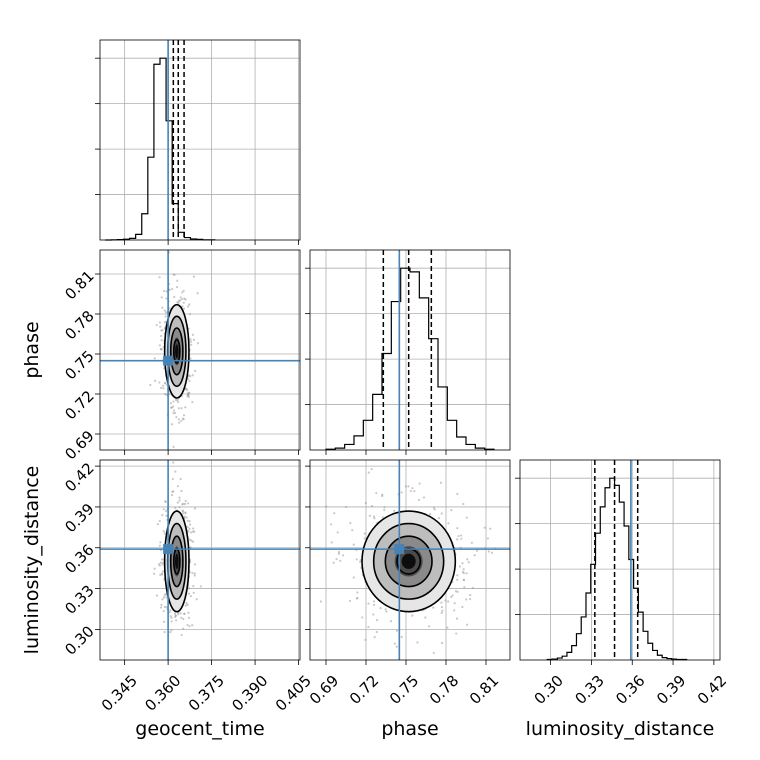 Image resolution: width=760 pixels, height=760 pixels. I want to click on density-layer, so click(410, 560).